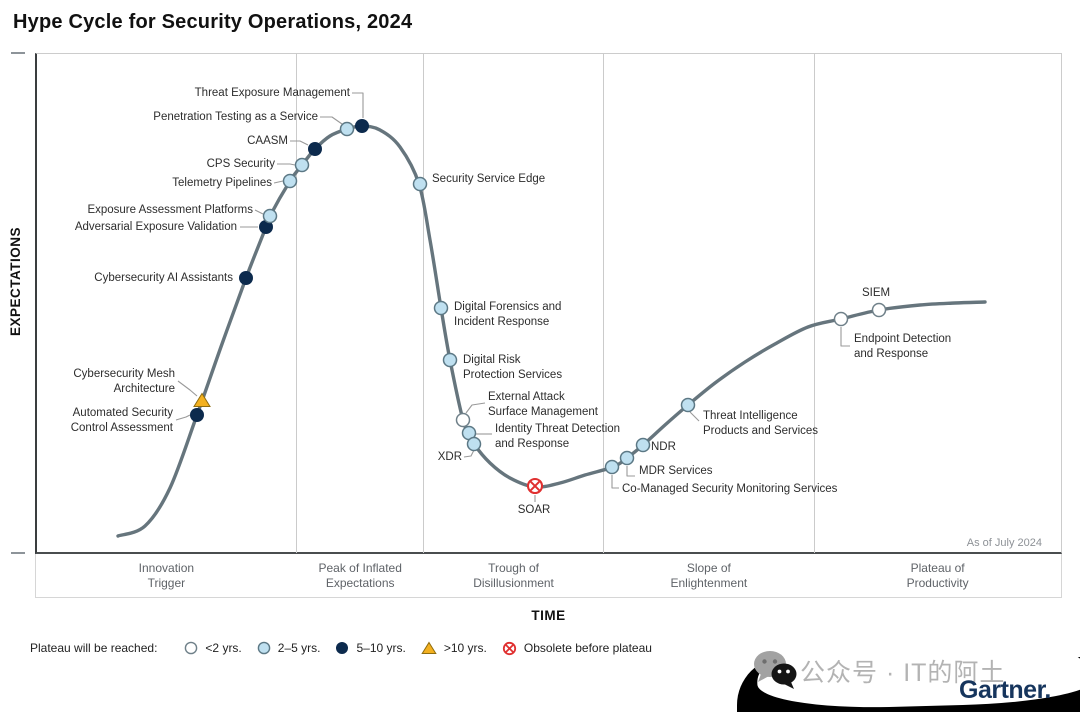 The height and width of the screenshot is (712, 1080). Describe the element at coordinates (709, 575) in the screenshot. I see `phase-label-slope: Slope of Enlightenment` at that location.